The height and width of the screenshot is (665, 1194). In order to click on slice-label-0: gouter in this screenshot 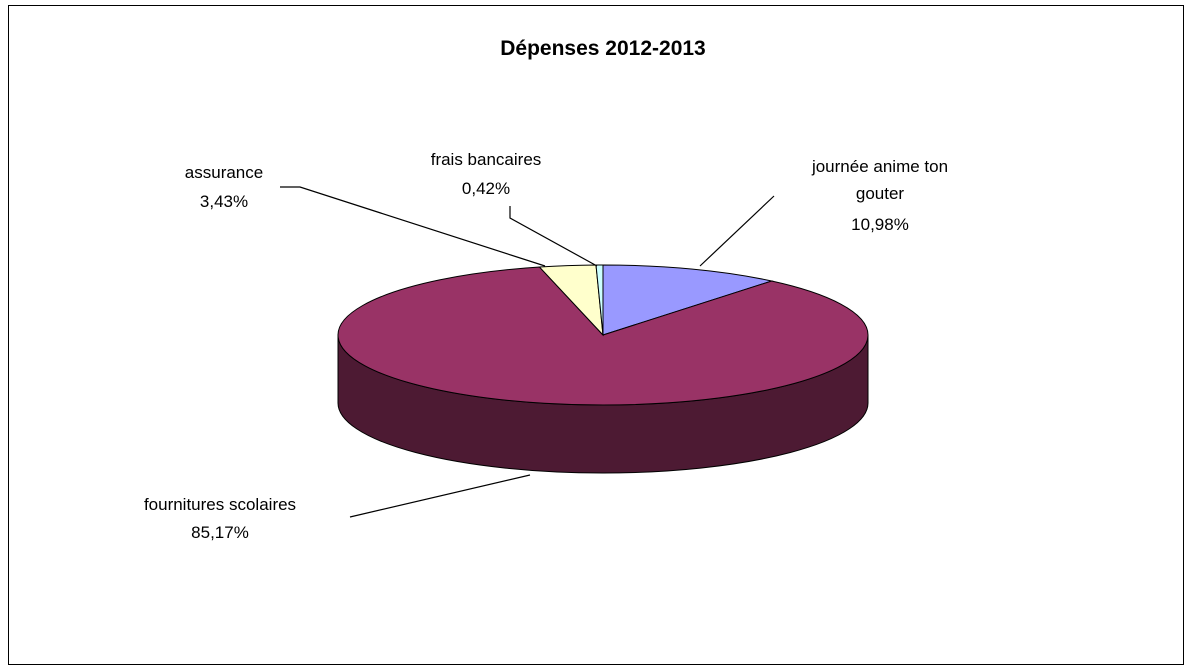, I will do `click(880, 193)`.